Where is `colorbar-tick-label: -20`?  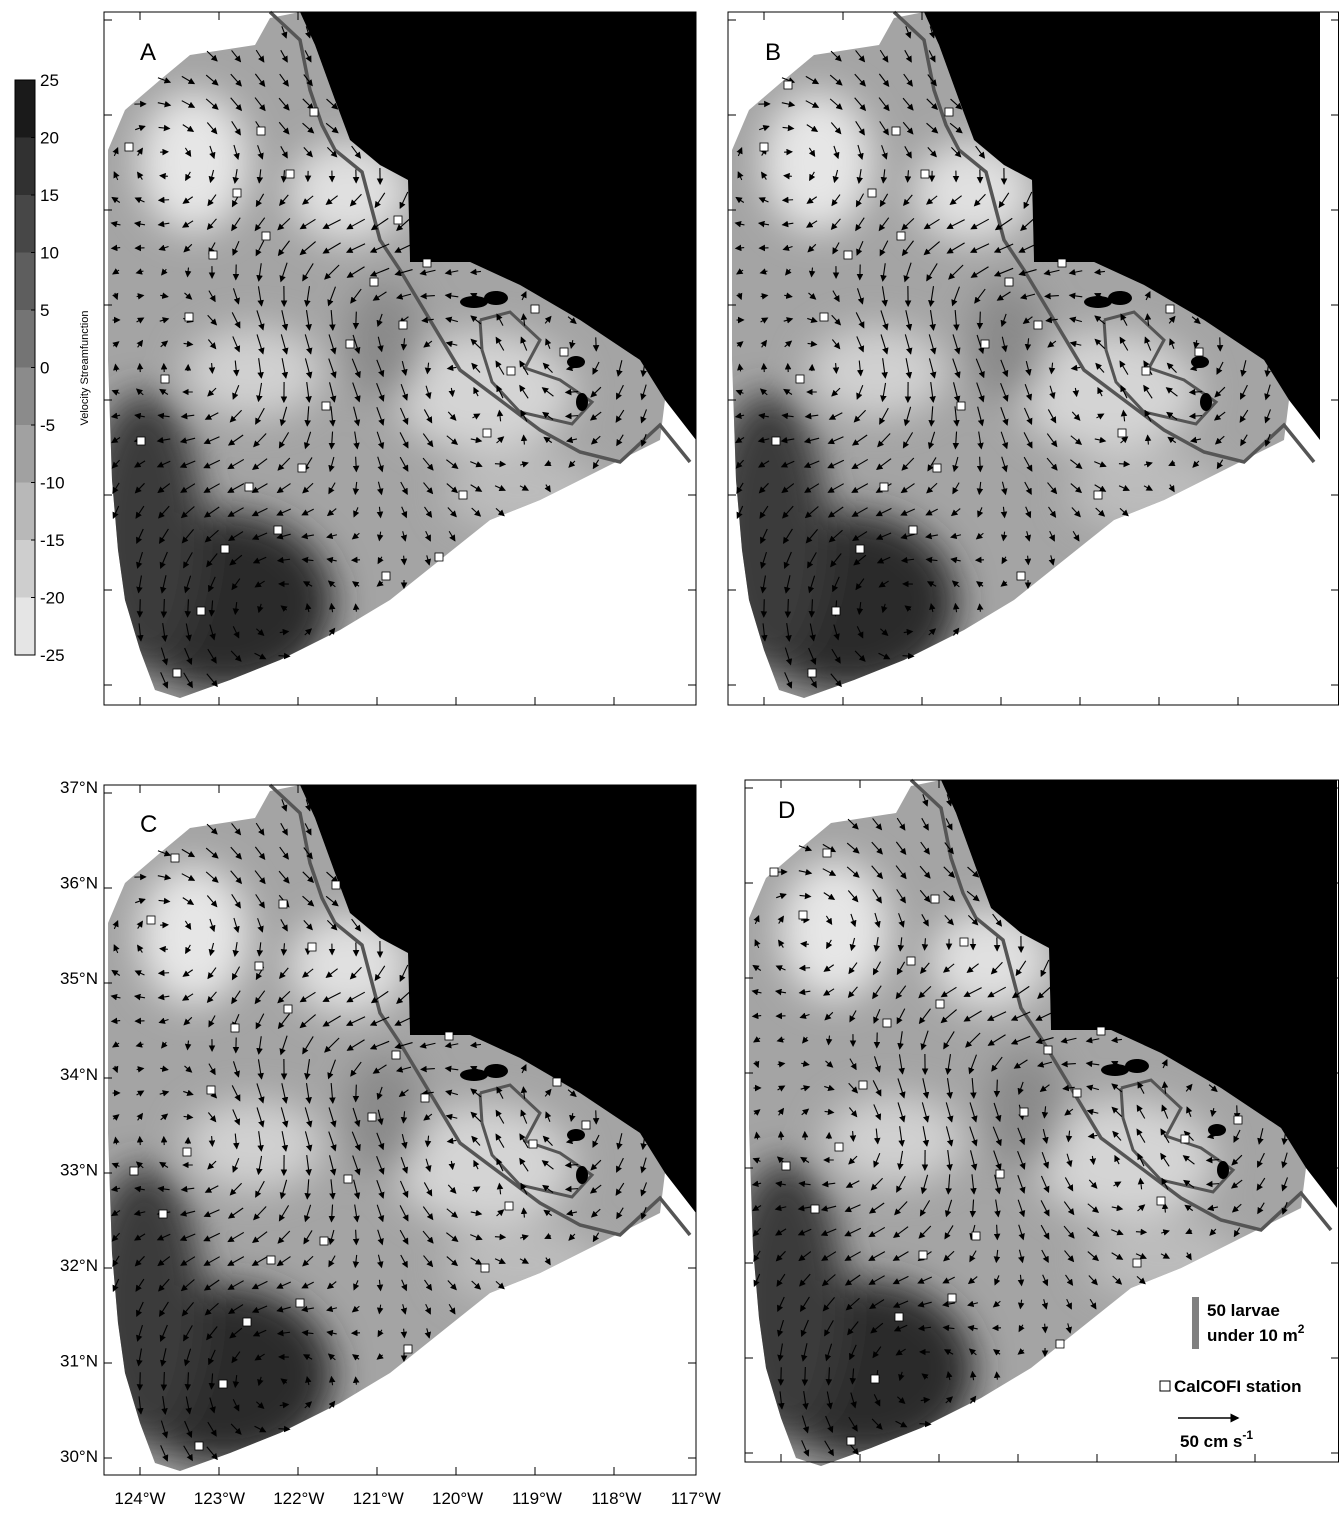 colorbar-tick-label: -20 is located at coordinates (52, 598).